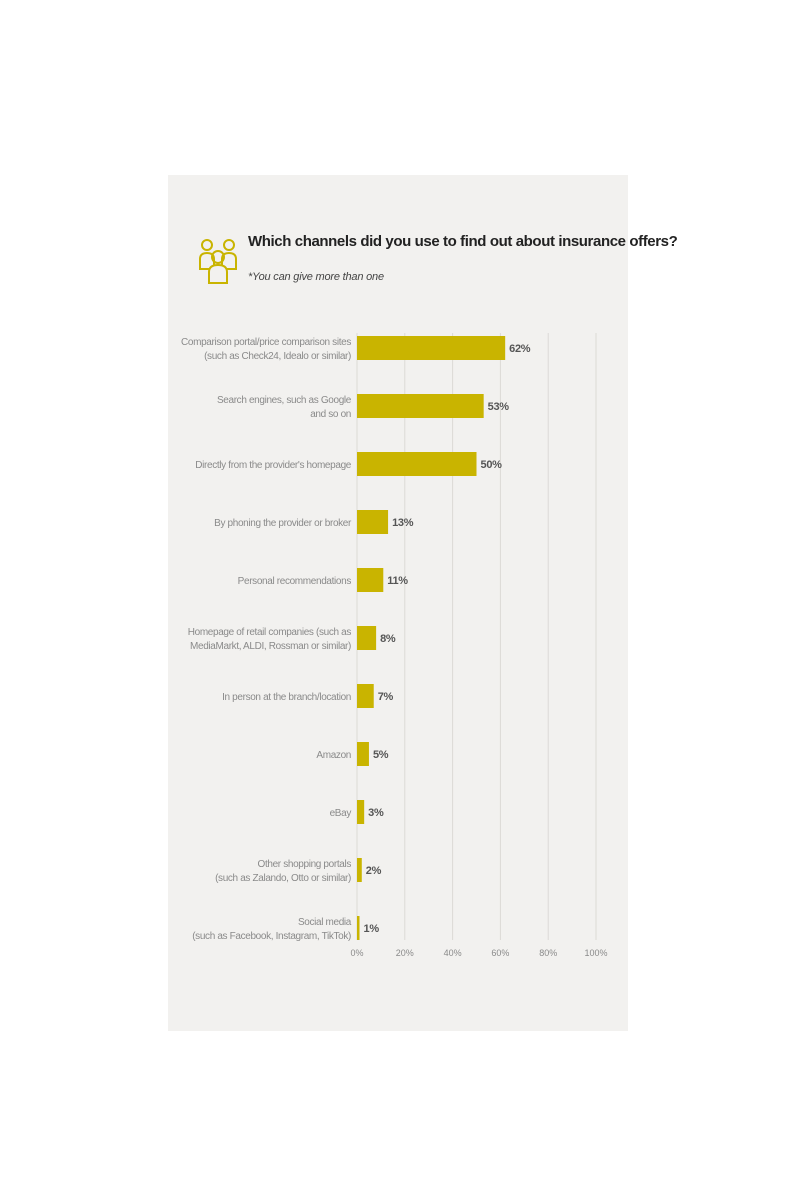 The width and height of the screenshot is (800, 1200). Describe the element at coordinates (403, 523) in the screenshot. I see `value-label: 13%` at that location.